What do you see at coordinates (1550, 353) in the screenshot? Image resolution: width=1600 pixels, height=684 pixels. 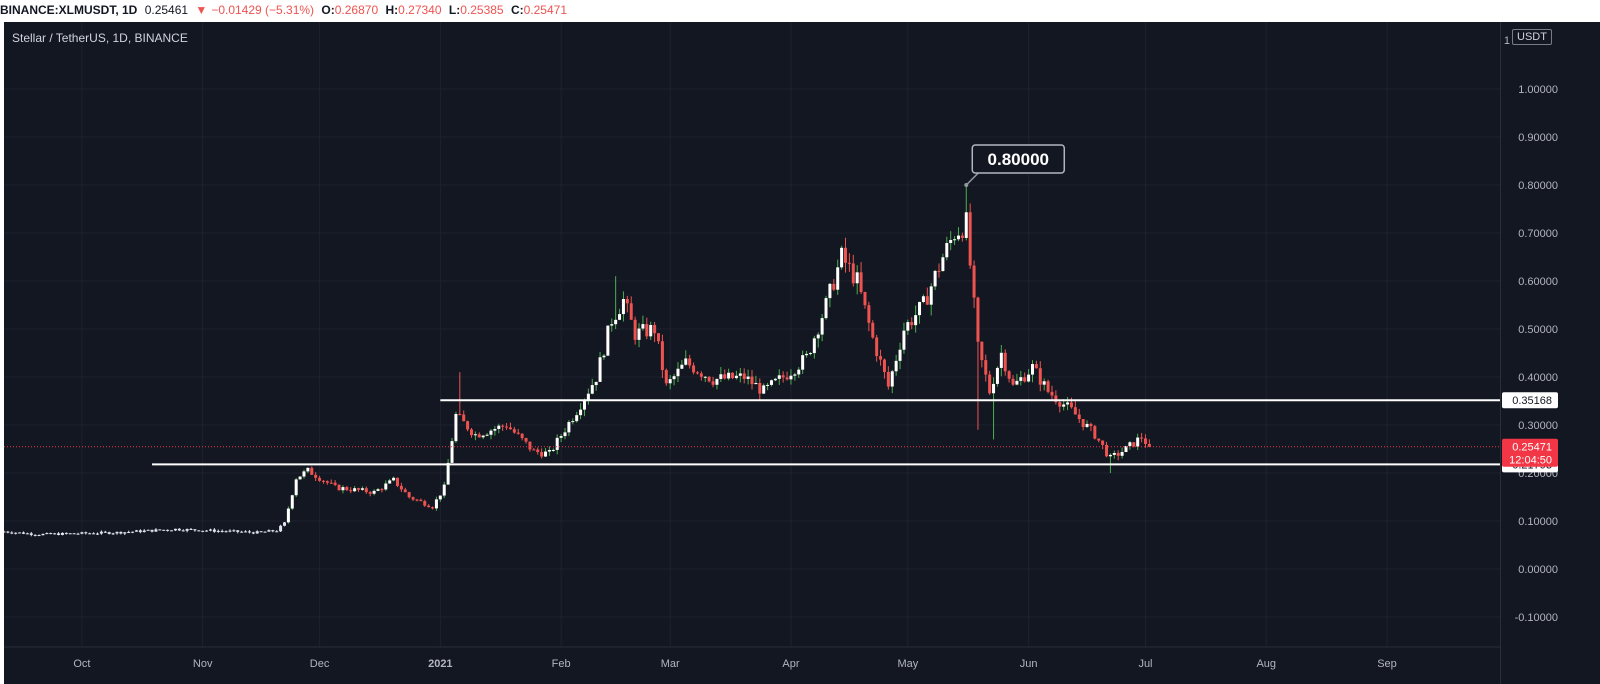 I see `price-axis` at bounding box center [1550, 353].